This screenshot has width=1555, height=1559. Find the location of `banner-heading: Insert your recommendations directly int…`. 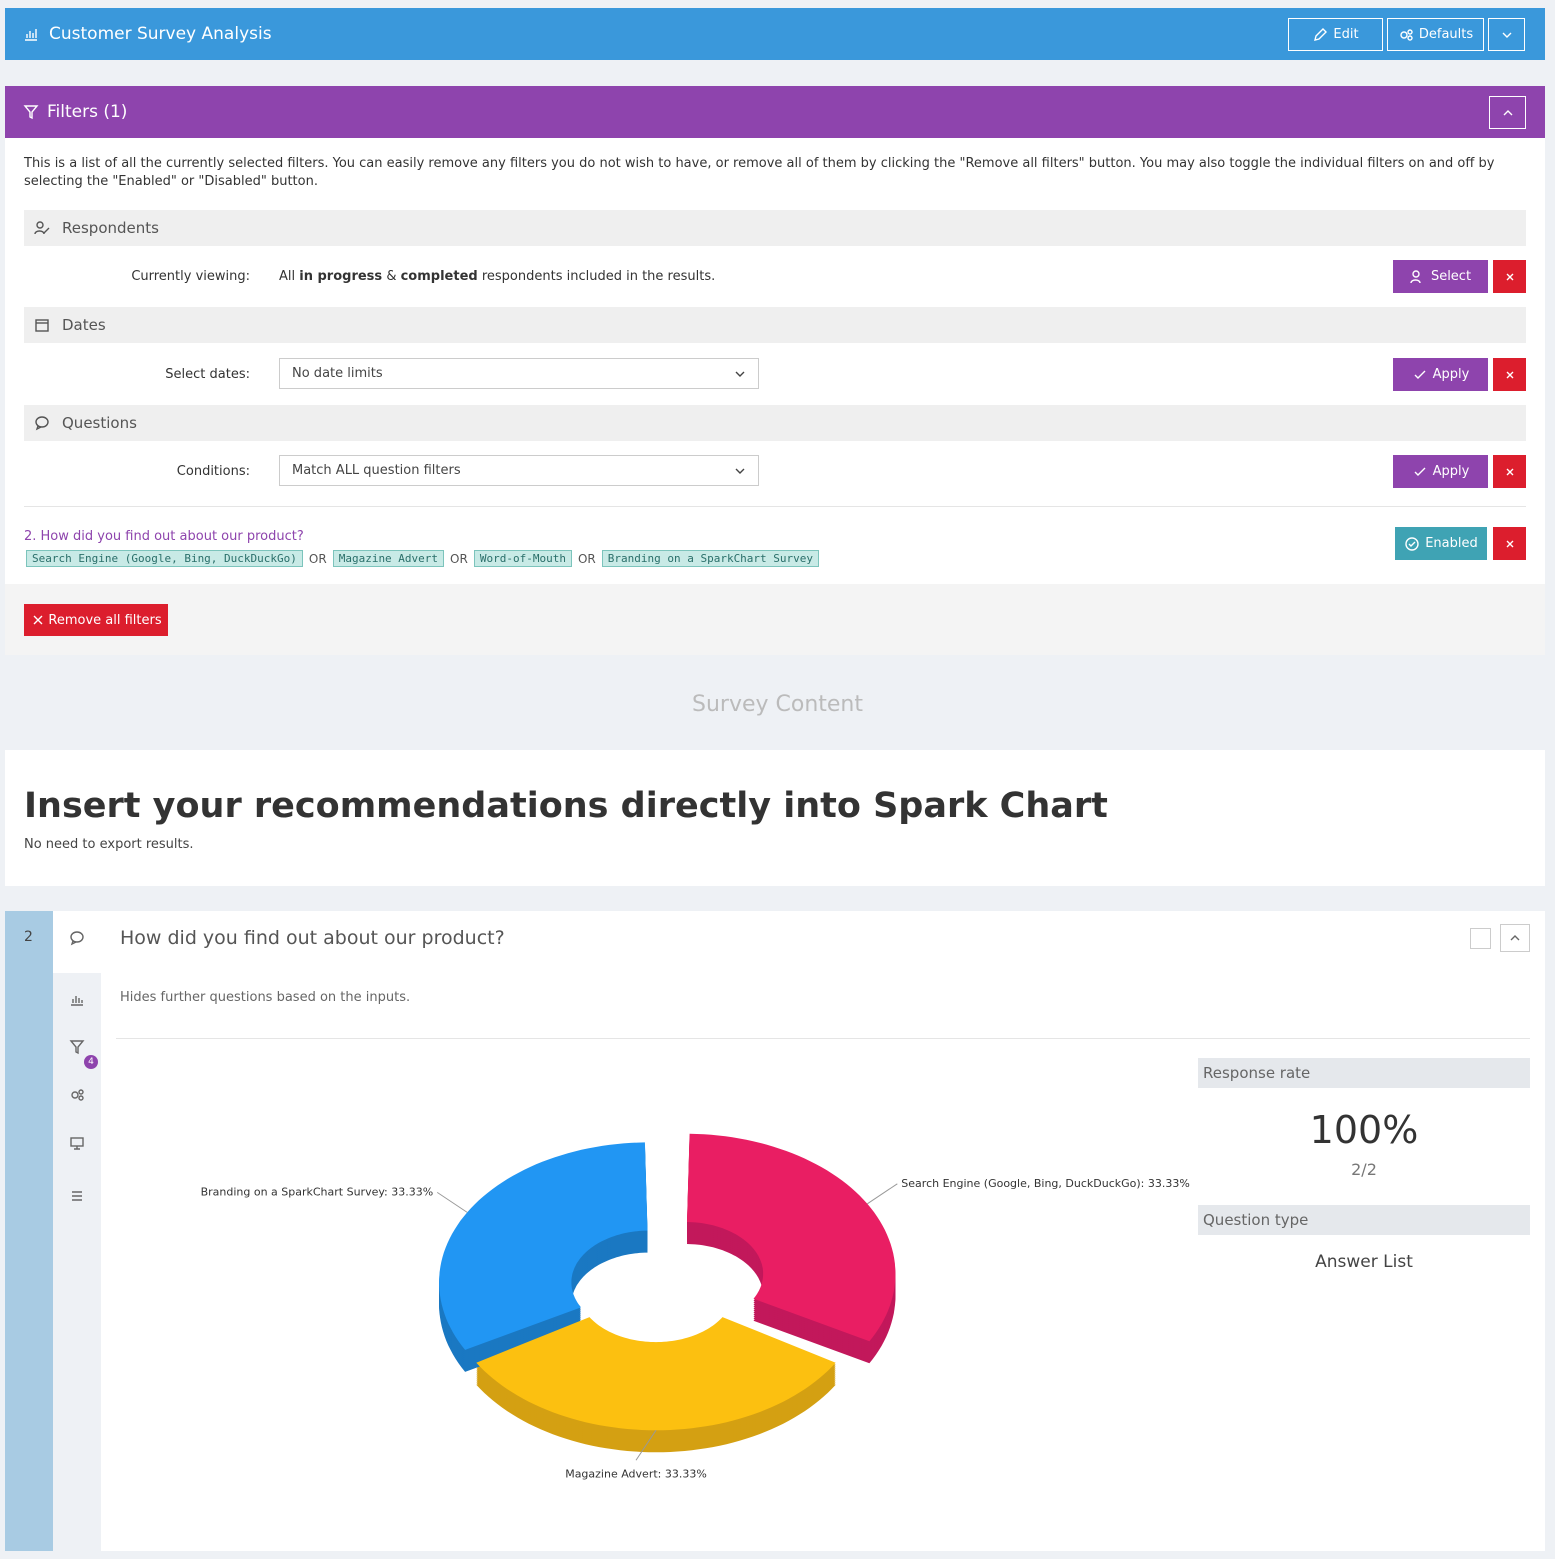

banner-heading: Insert your recommendations directly int… is located at coordinates (566, 806).